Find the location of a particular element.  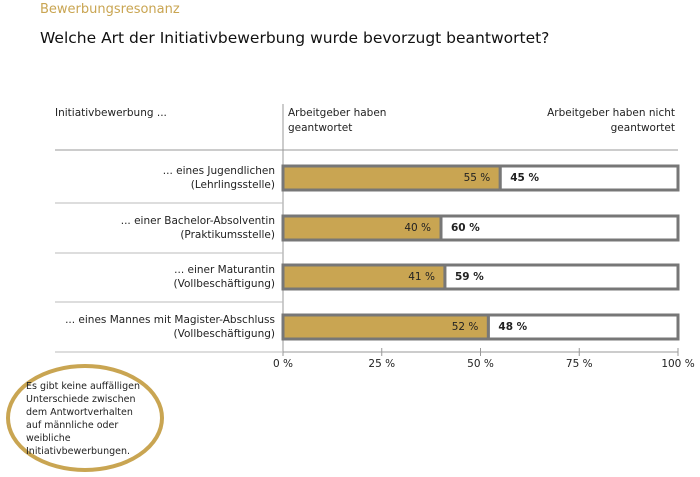

value-label: 41 % is located at coordinates (421, 277).